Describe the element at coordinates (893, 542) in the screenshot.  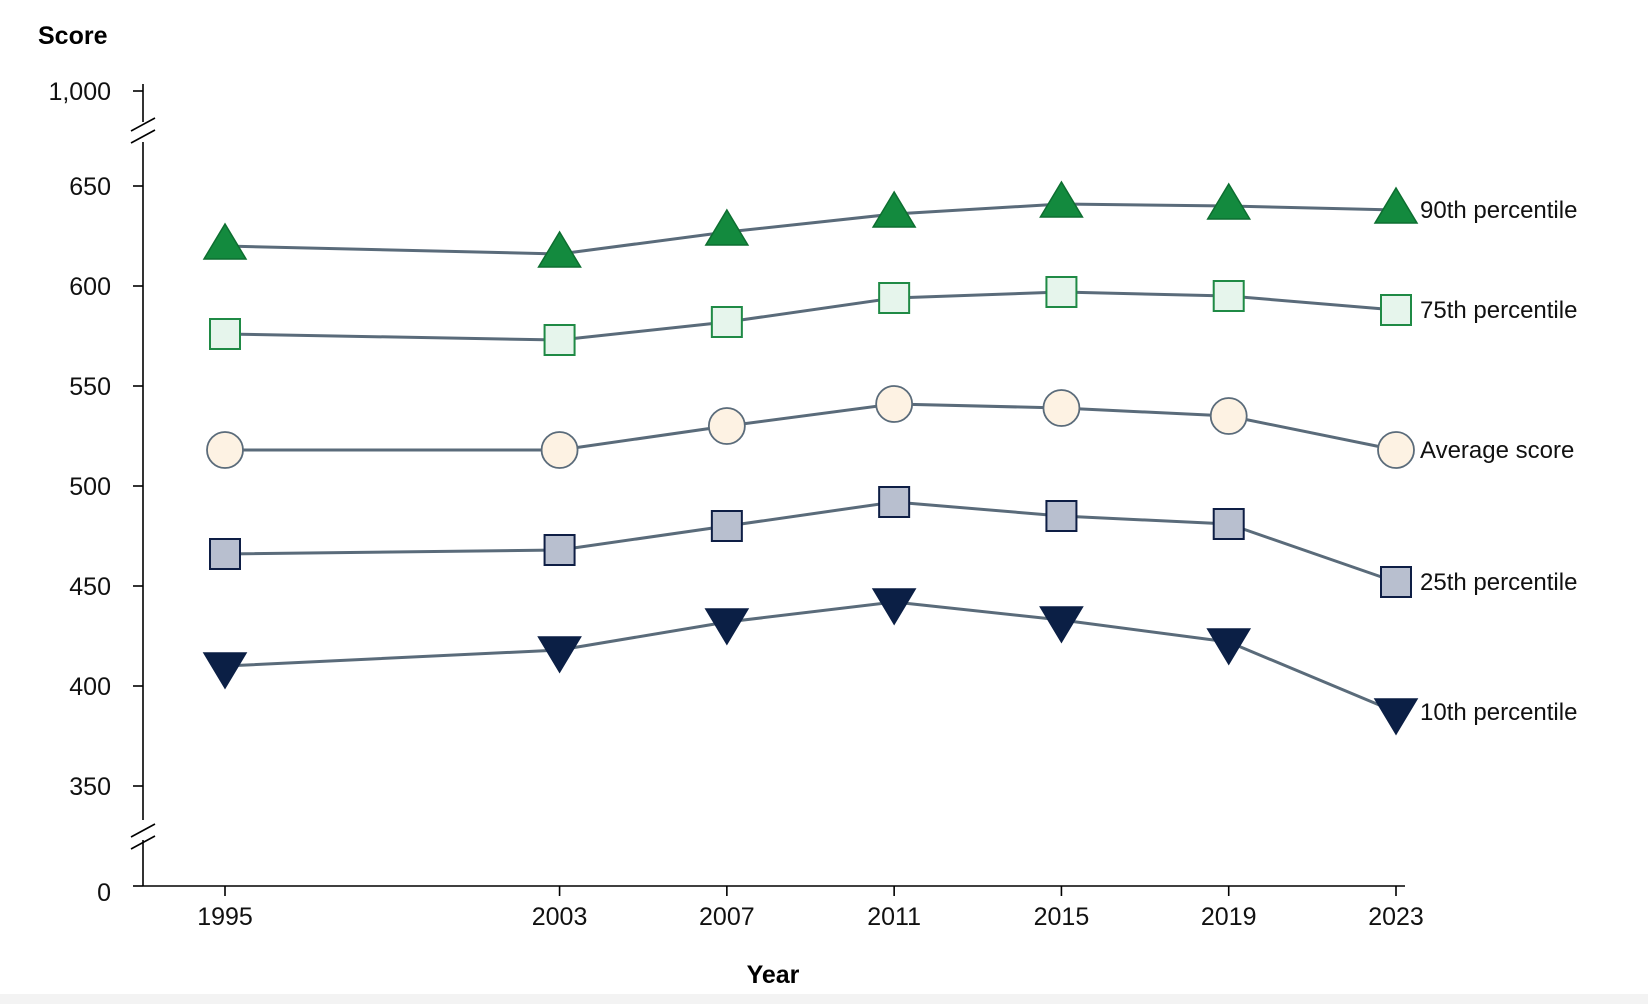
I see `series-25th-percentile: 25th percentile` at that location.